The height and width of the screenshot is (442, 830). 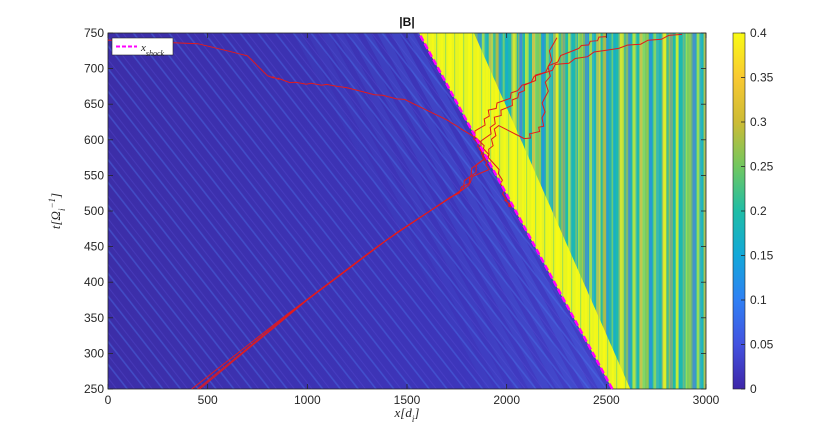 I want to click on colorbar-tick-label: 0.35, so click(x=762, y=78).